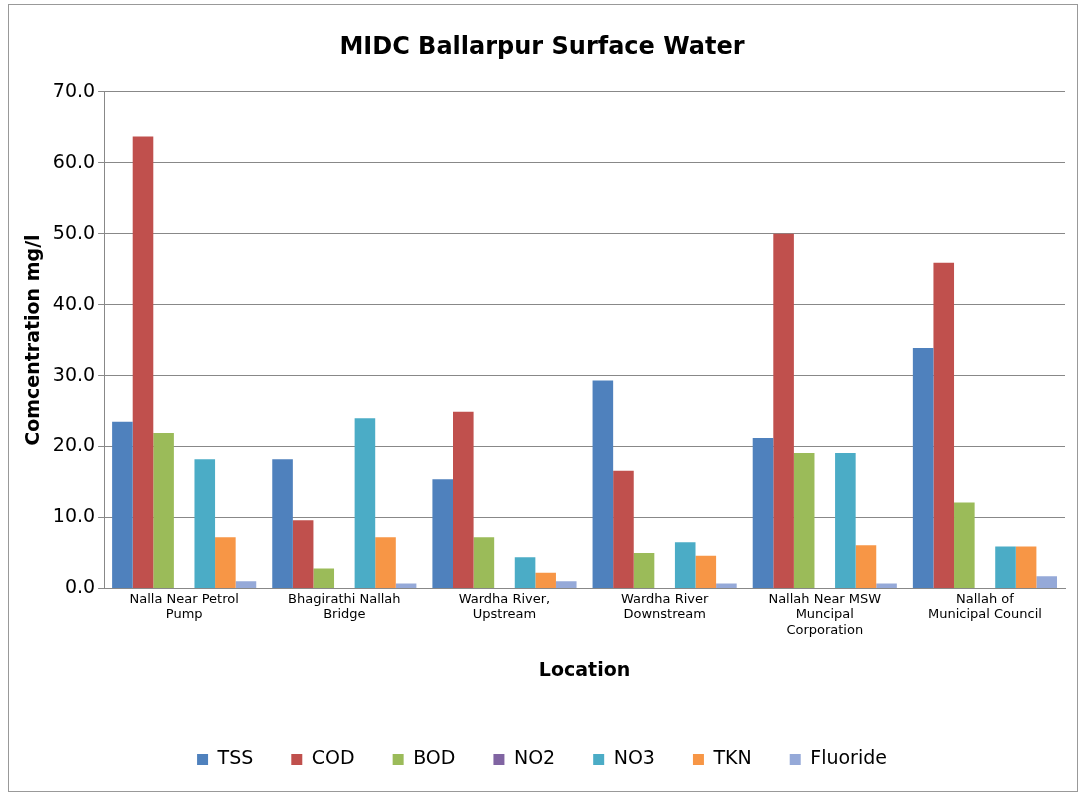 This screenshot has width=1081, height=796. What do you see at coordinates (634, 757) in the screenshot?
I see `legend-label: NO3` at bounding box center [634, 757].